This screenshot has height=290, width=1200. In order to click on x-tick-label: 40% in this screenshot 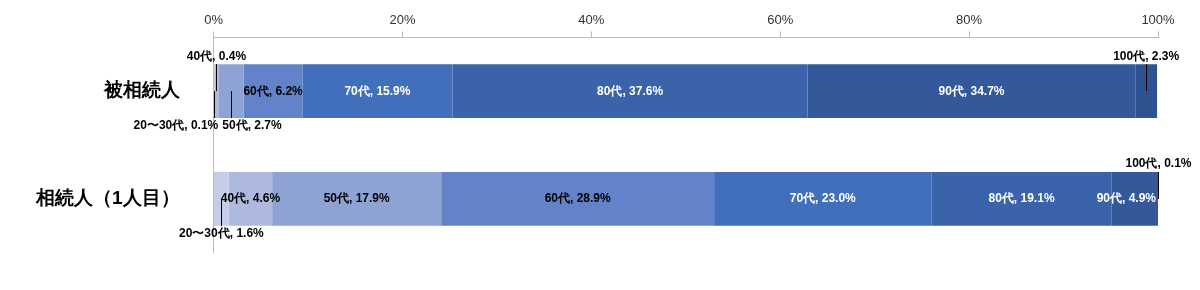, I will do `click(591, 20)`.